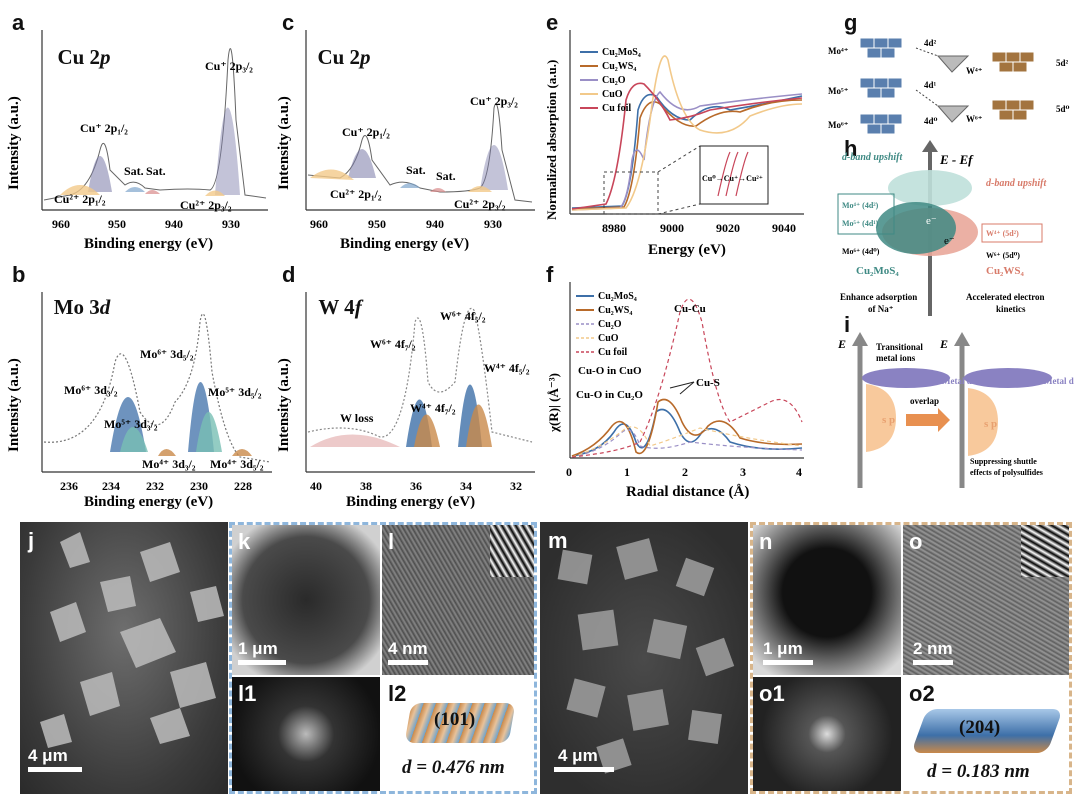  I want to click on peak-label-a-s2: Sat., so click(156, 171).